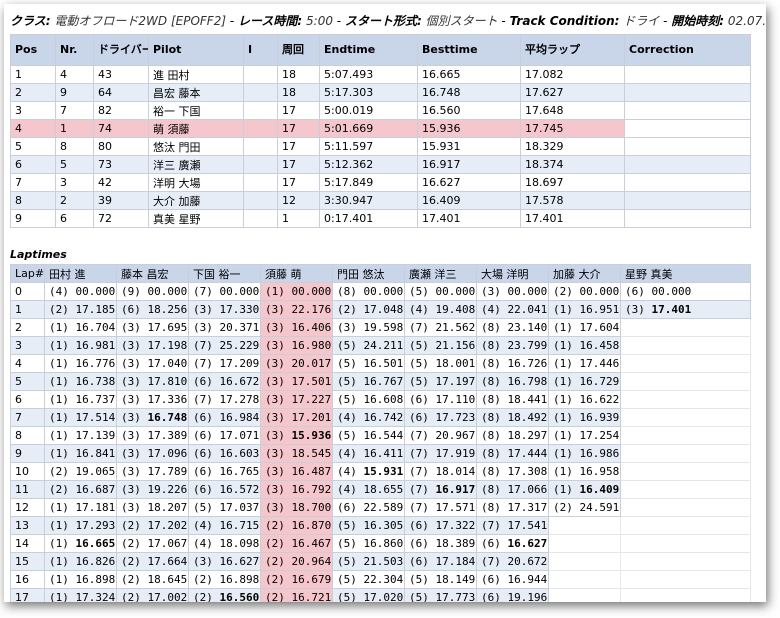 This screenshot has height=618, width=780. Describe the element at coordinates (368, 182) in the screenshot. I see `result-cell: 5:17.849` at that location.